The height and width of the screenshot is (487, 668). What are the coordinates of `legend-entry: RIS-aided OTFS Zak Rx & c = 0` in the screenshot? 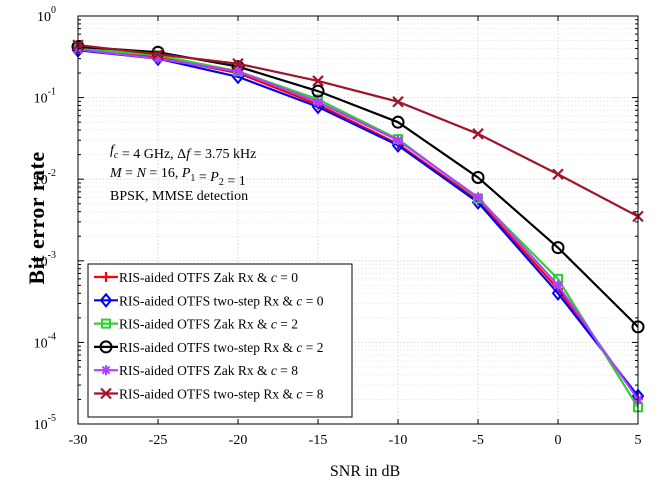 It's located at (196, 277).